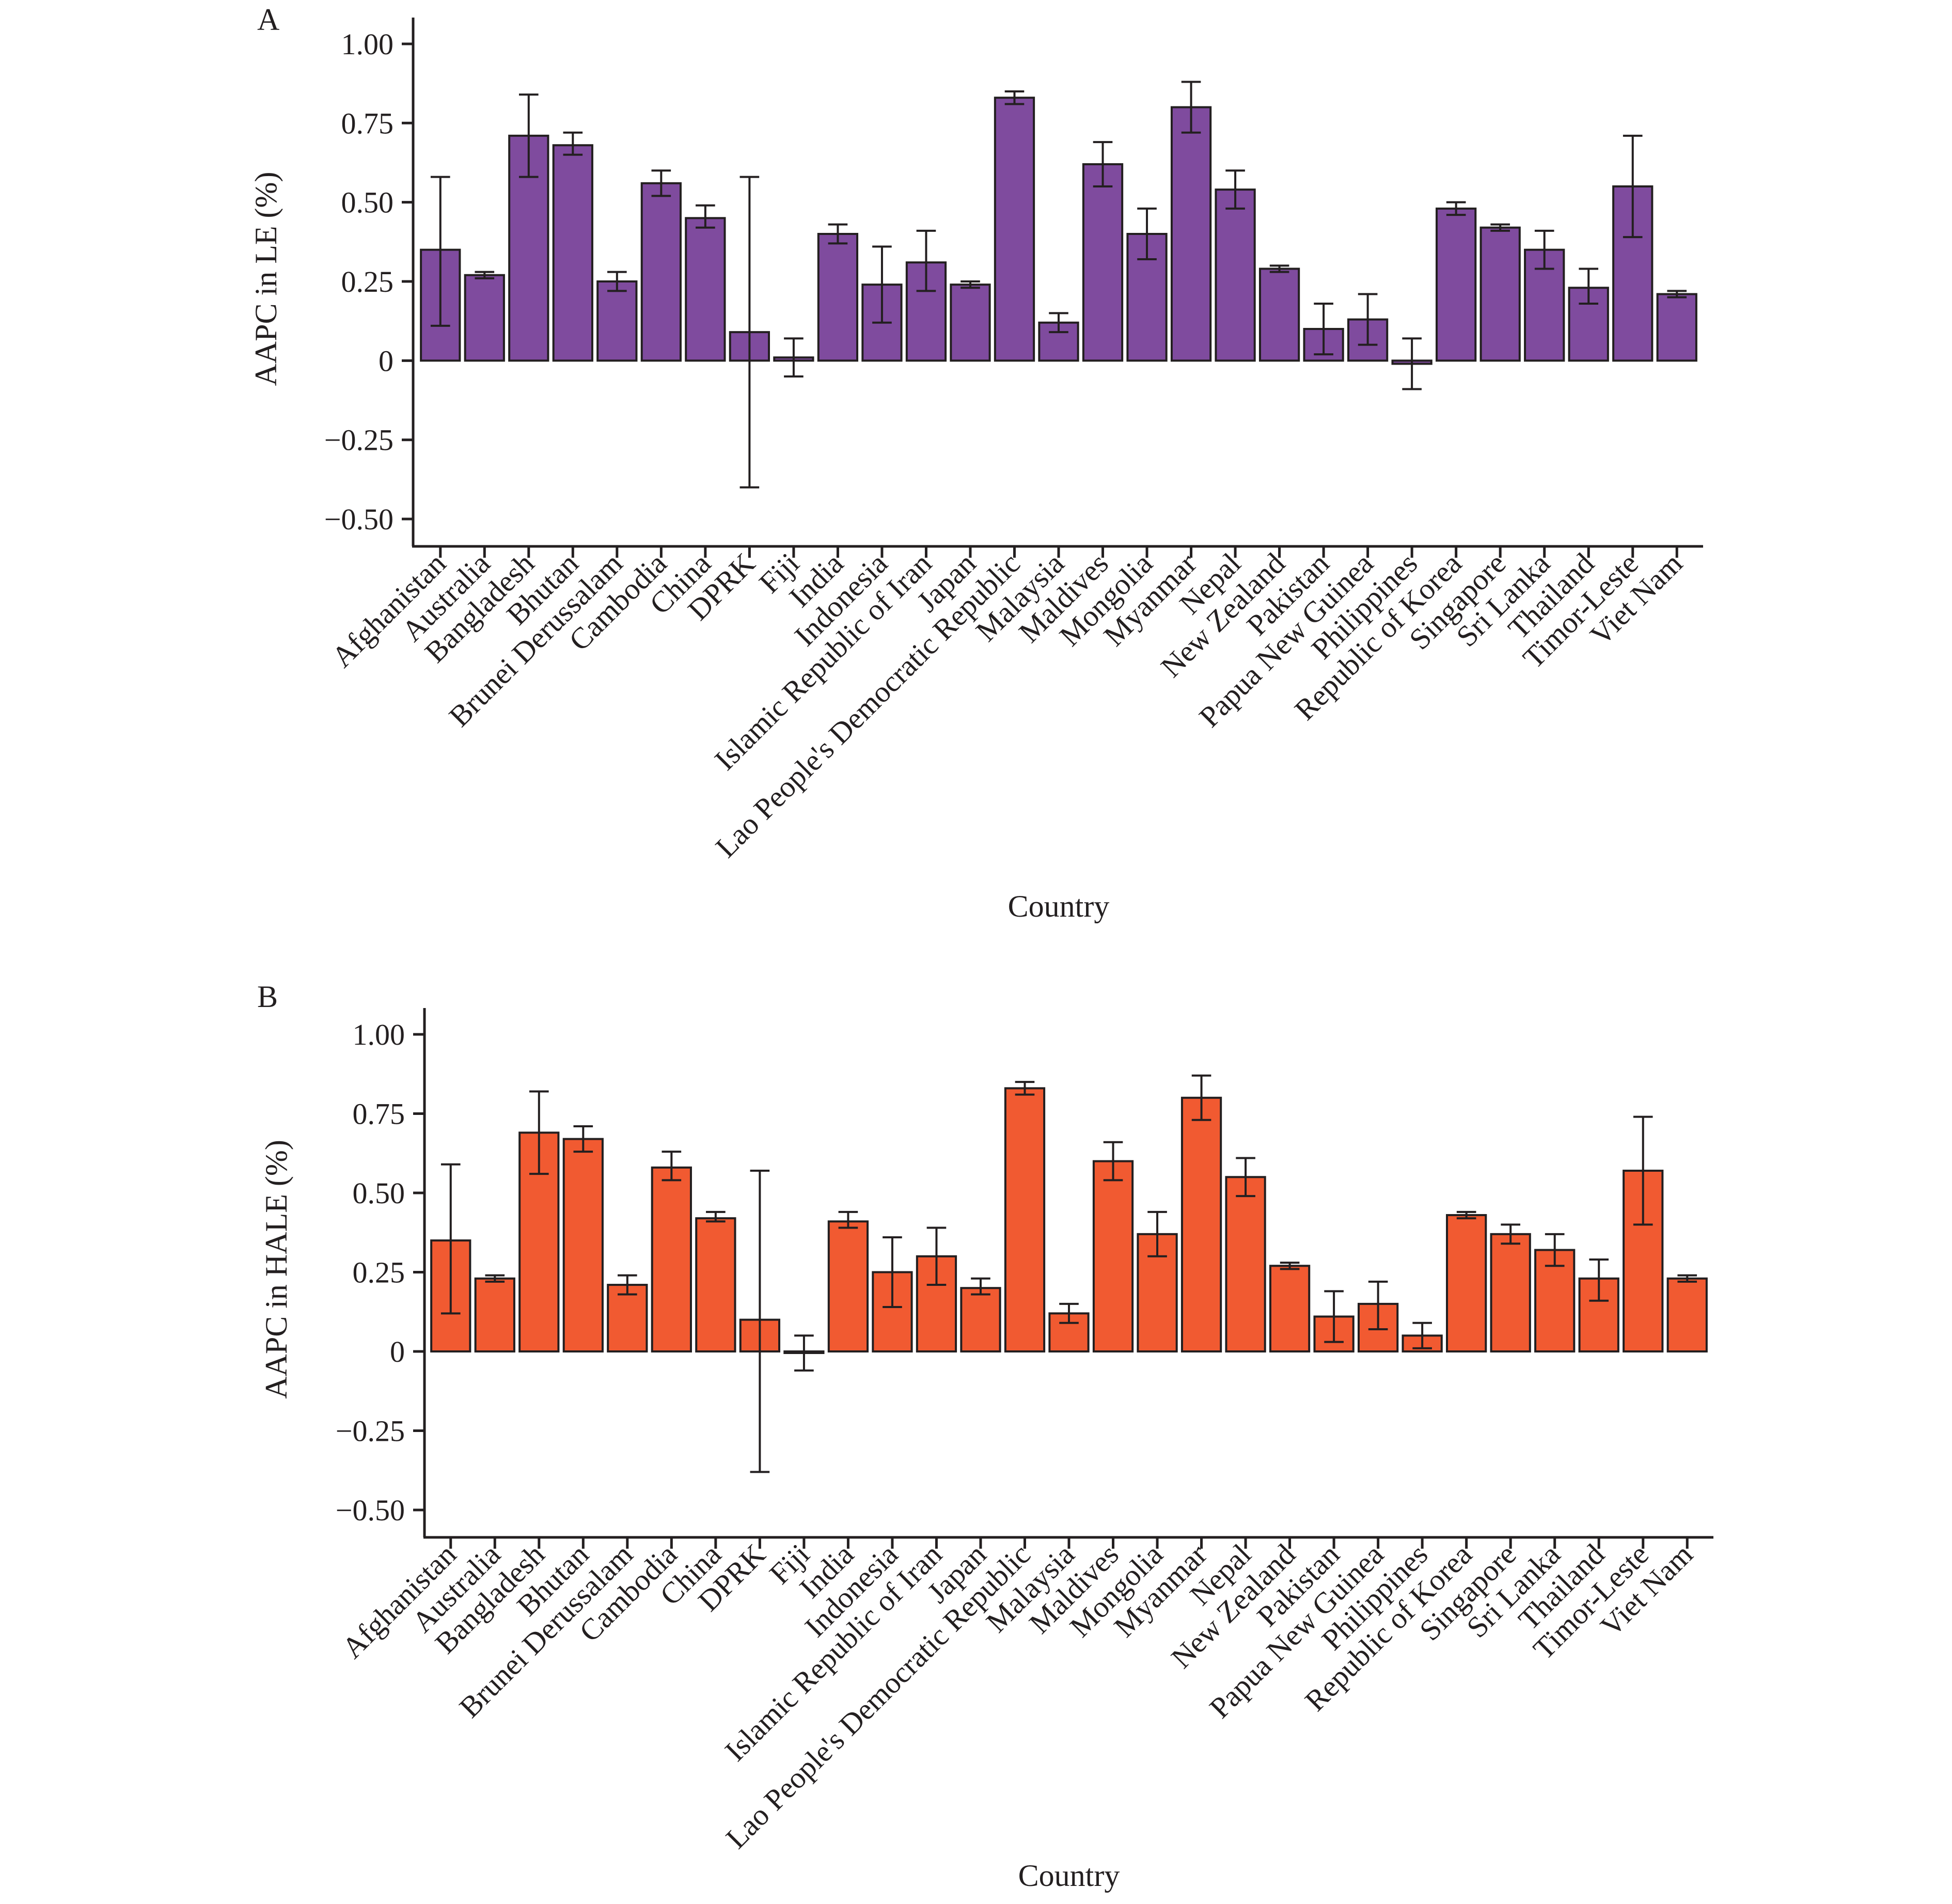  What do you see at coordinates (1069, 1876) in the screenshot?
I see `x-axis-title: Country` at bounding box center [1069, 1876].